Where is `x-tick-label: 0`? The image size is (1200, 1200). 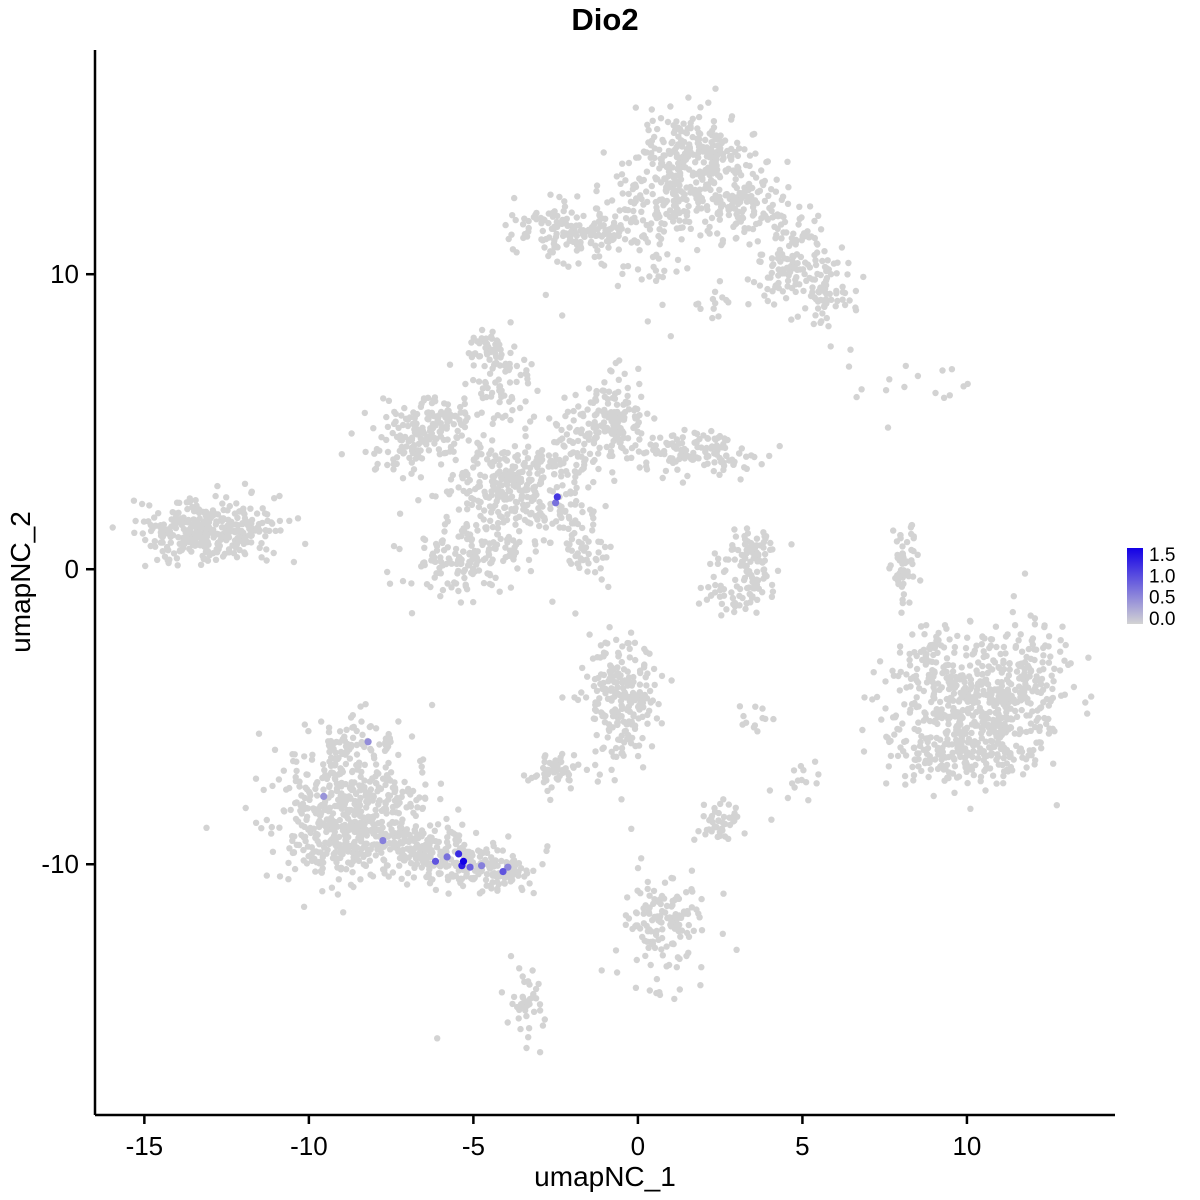
x-tick-label: 0 is located at coordinates (638, 1146).